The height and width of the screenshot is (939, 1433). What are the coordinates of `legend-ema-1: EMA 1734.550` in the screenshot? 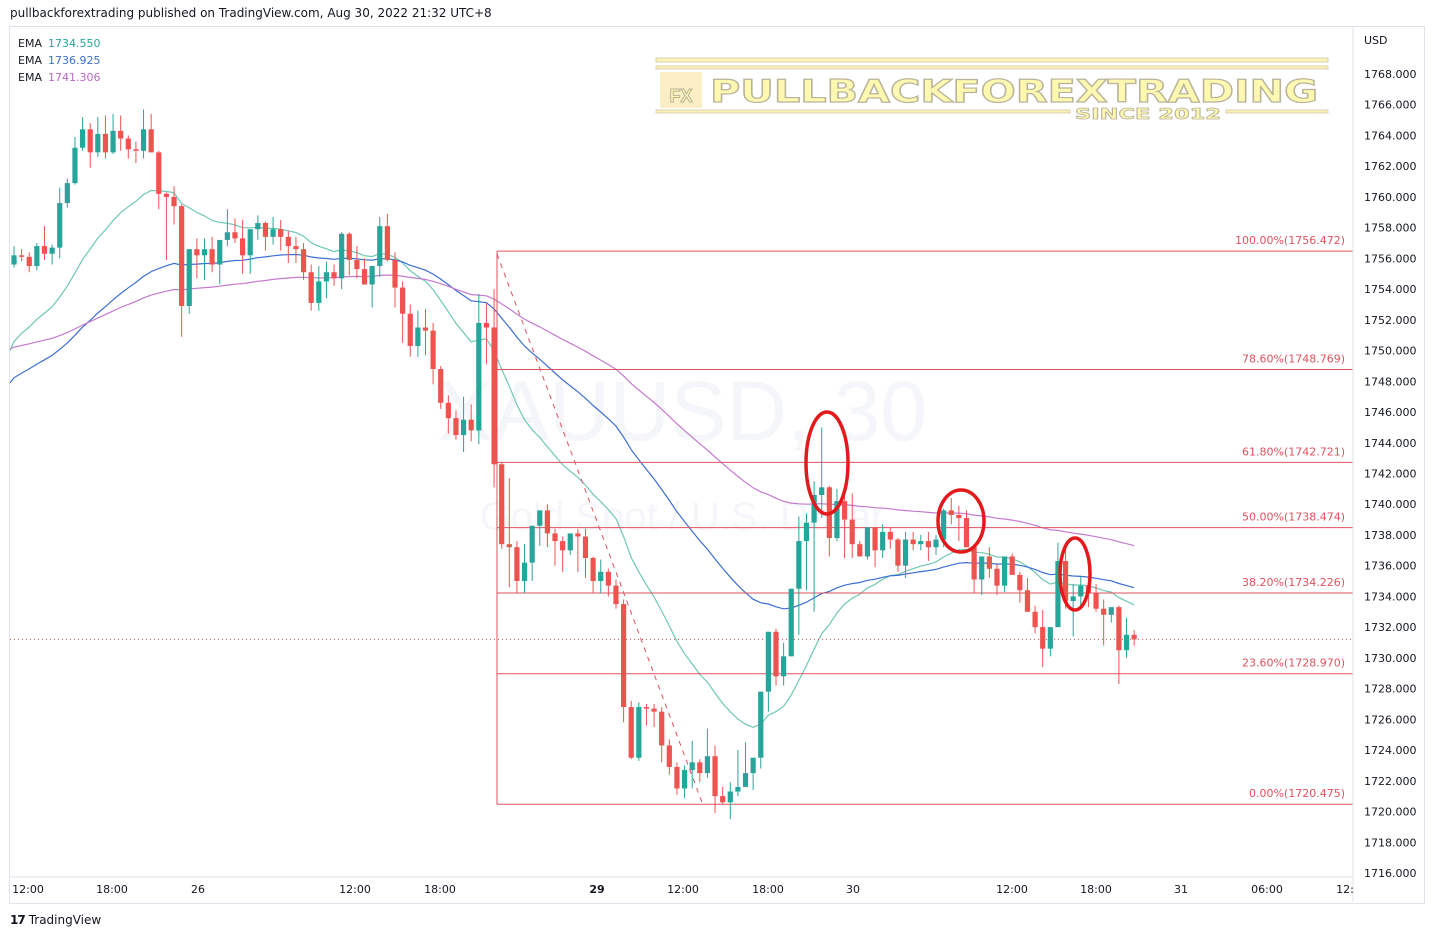 It's located at (59, 43).